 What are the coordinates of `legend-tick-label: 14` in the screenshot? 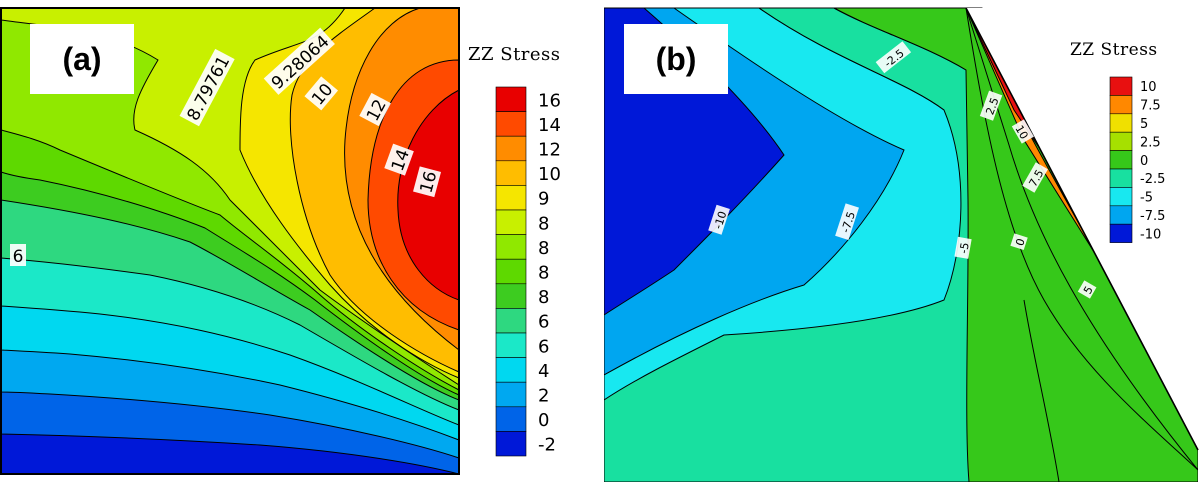 It's located at (549, 125).